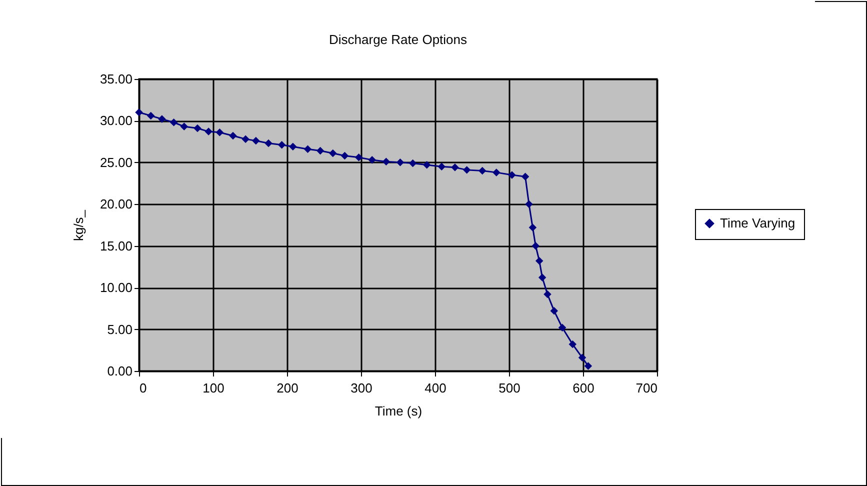  I want to click on x-axis-title: Time (s), so click(398, 411).